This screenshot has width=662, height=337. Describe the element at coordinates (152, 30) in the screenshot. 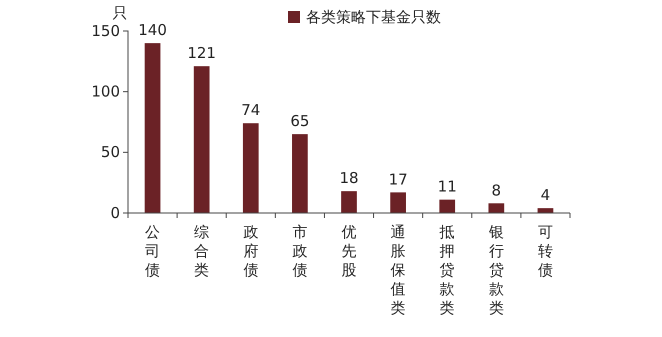

I see `data-label: 140` at that location.